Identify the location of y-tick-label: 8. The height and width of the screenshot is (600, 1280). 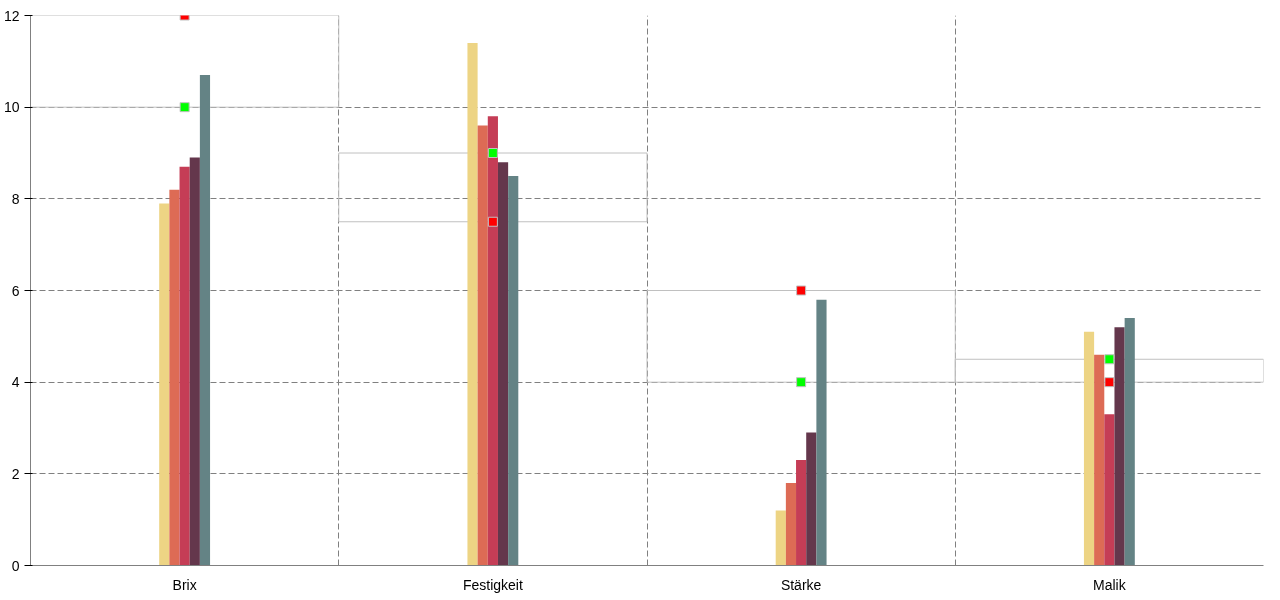
(15, 198).